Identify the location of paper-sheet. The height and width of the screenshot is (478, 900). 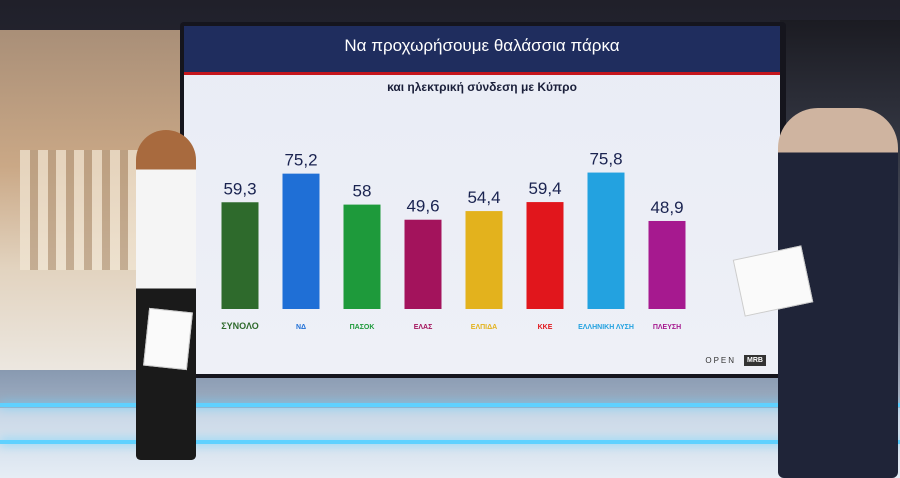
(168, 339).